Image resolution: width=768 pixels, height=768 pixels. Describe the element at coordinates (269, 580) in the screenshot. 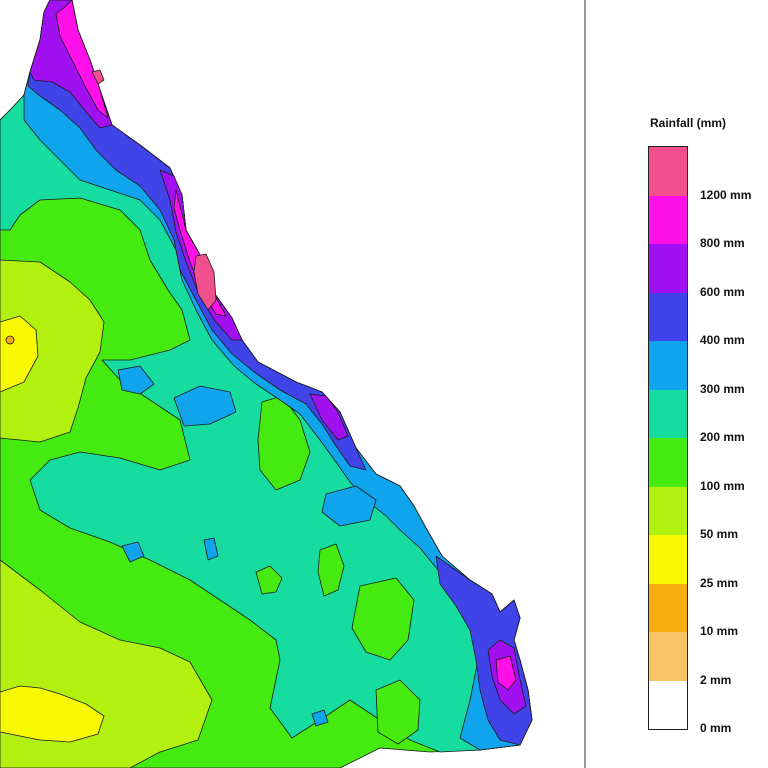

I see `zone-100mm-island-e` at that location.